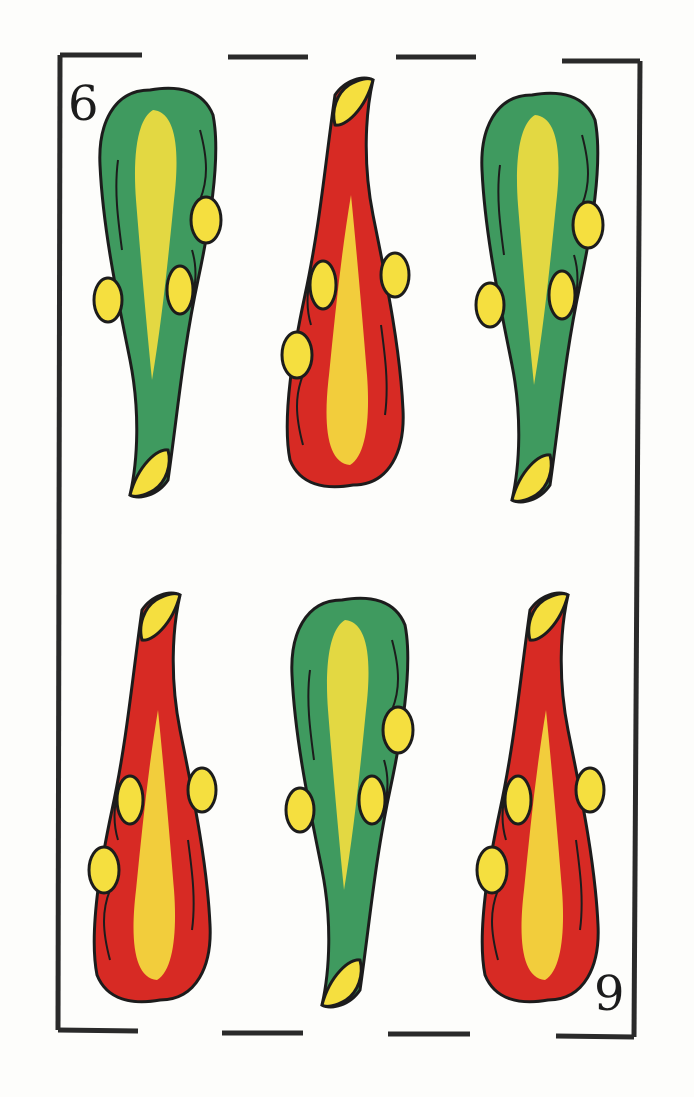 The height and width of the screenshot is (1097, 694). Describe the element at coordinates (609, 994) in the screenshot. I see `corner-index-bottom: 9` at that location.